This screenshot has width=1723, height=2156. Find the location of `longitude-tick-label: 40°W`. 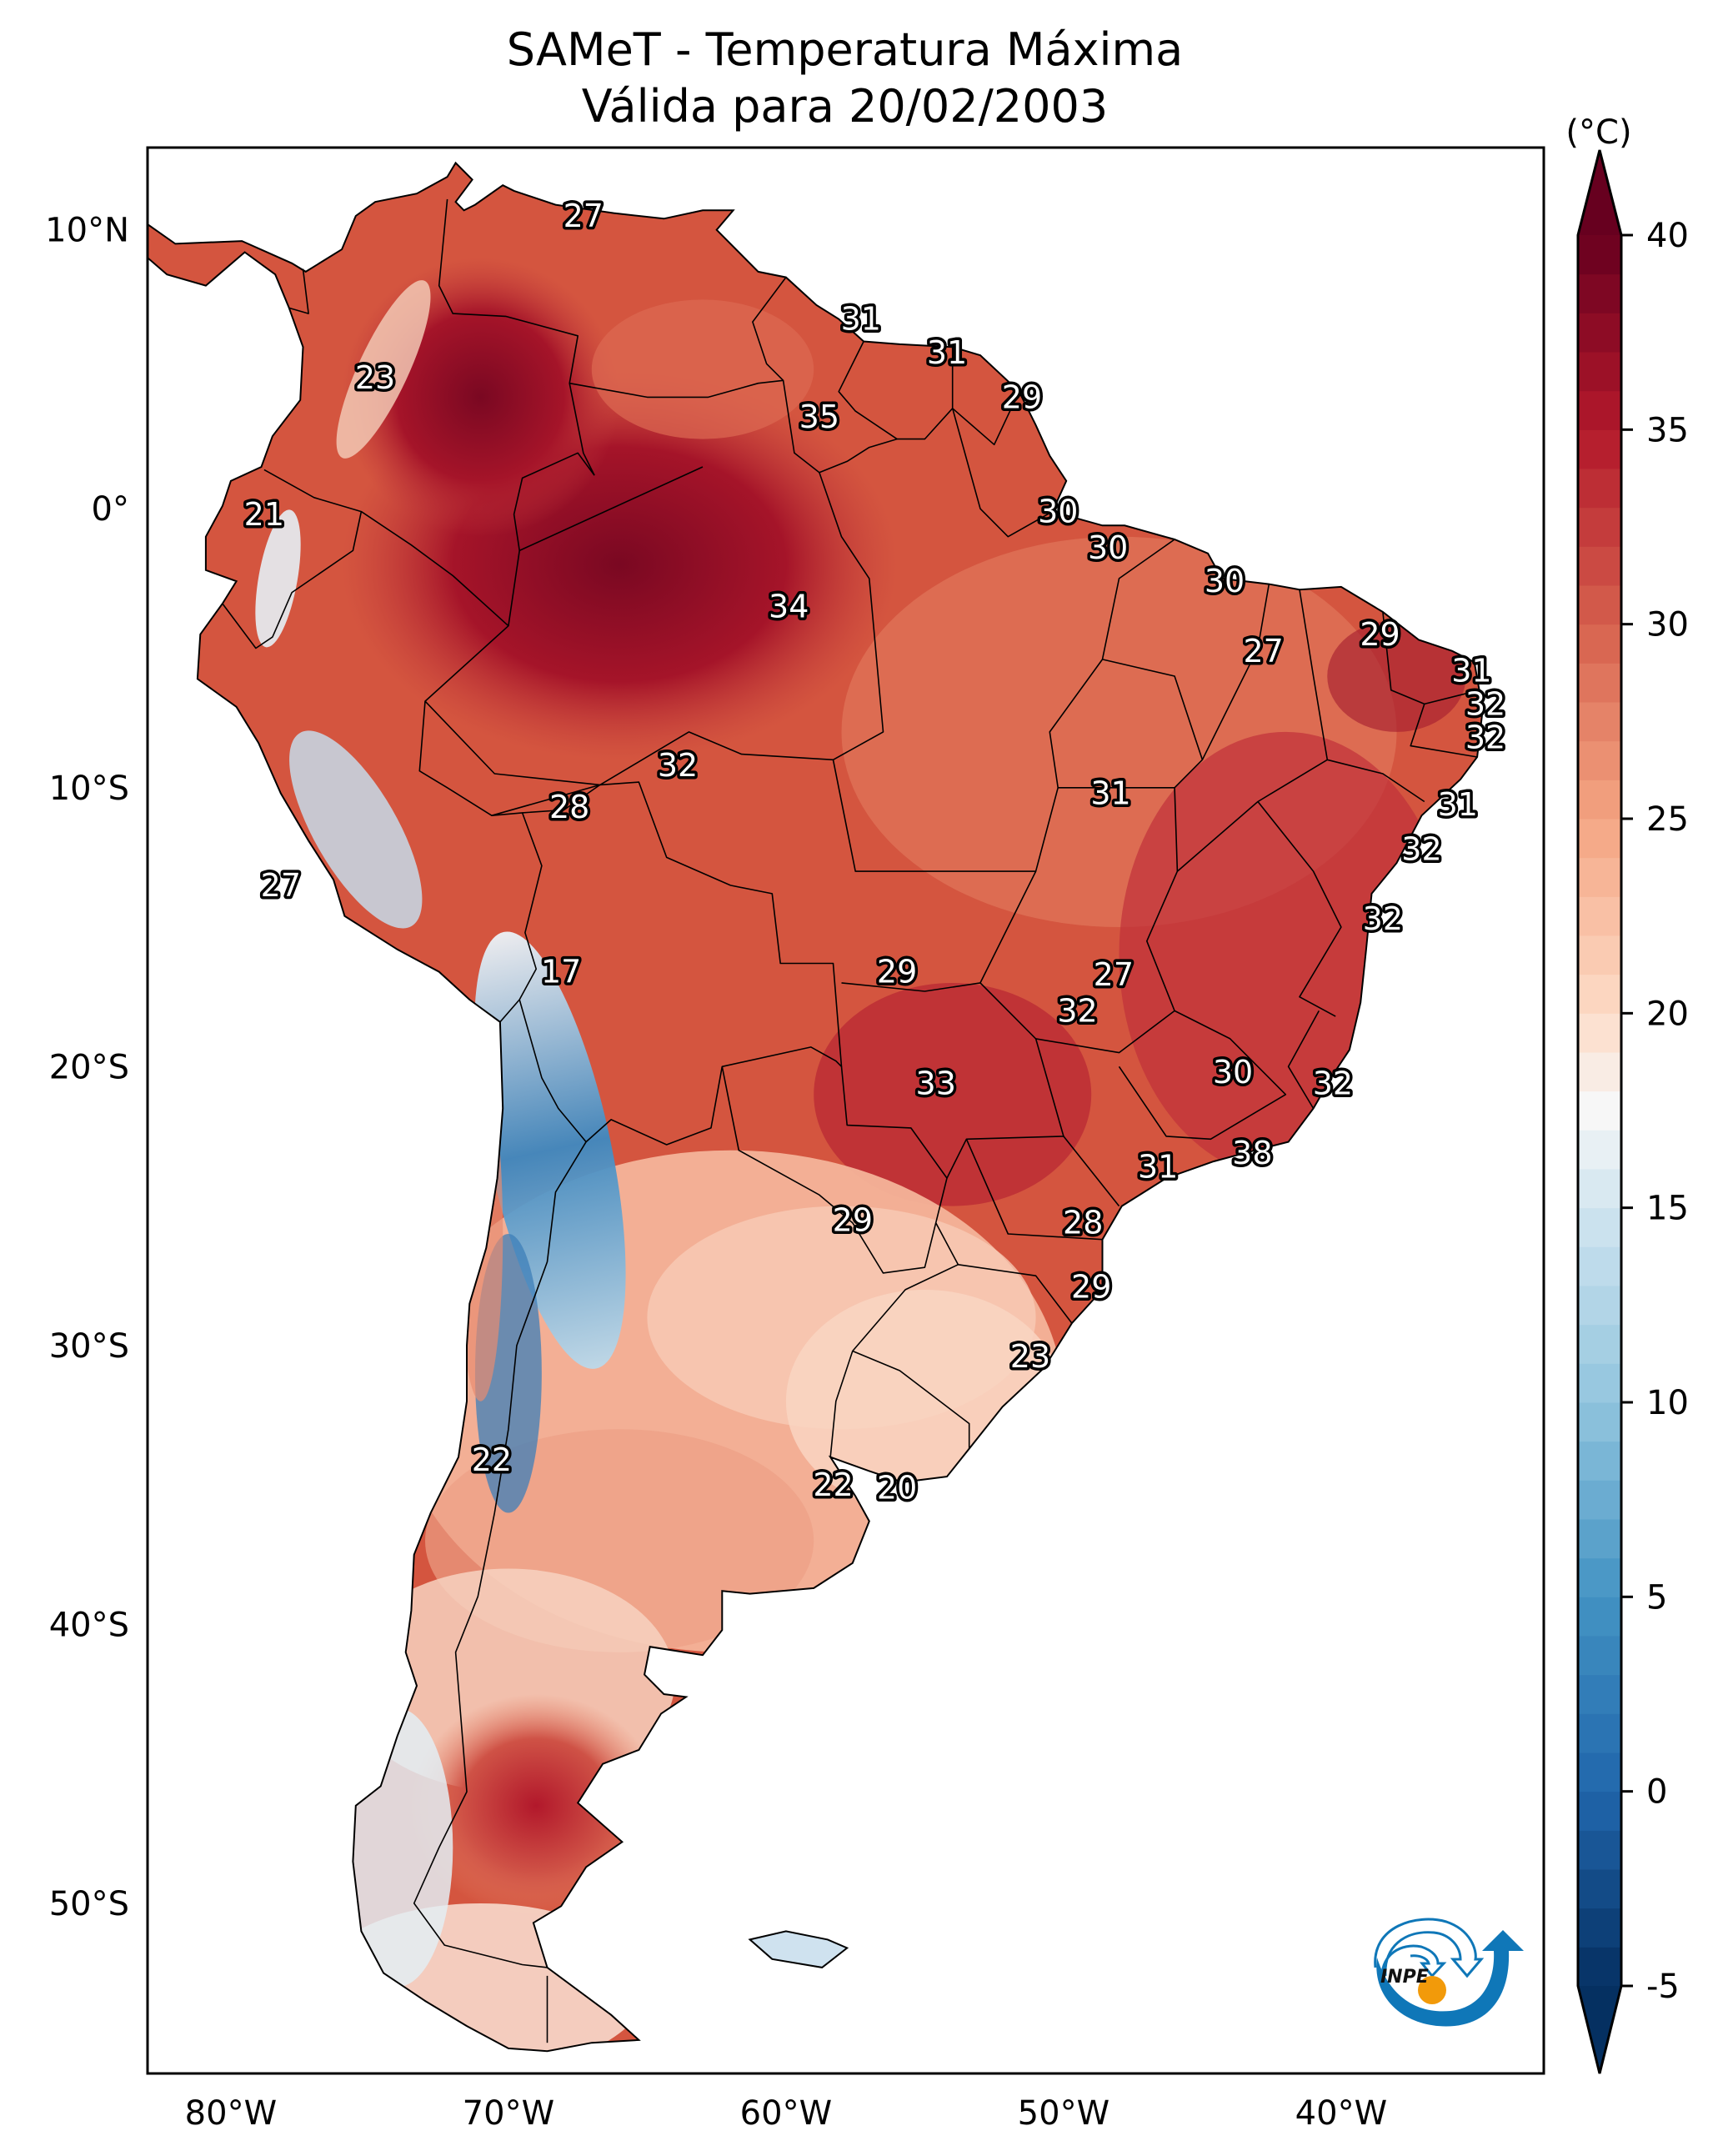

longitude-tick-label: 40°W is located at coordinates (1341, 2113).